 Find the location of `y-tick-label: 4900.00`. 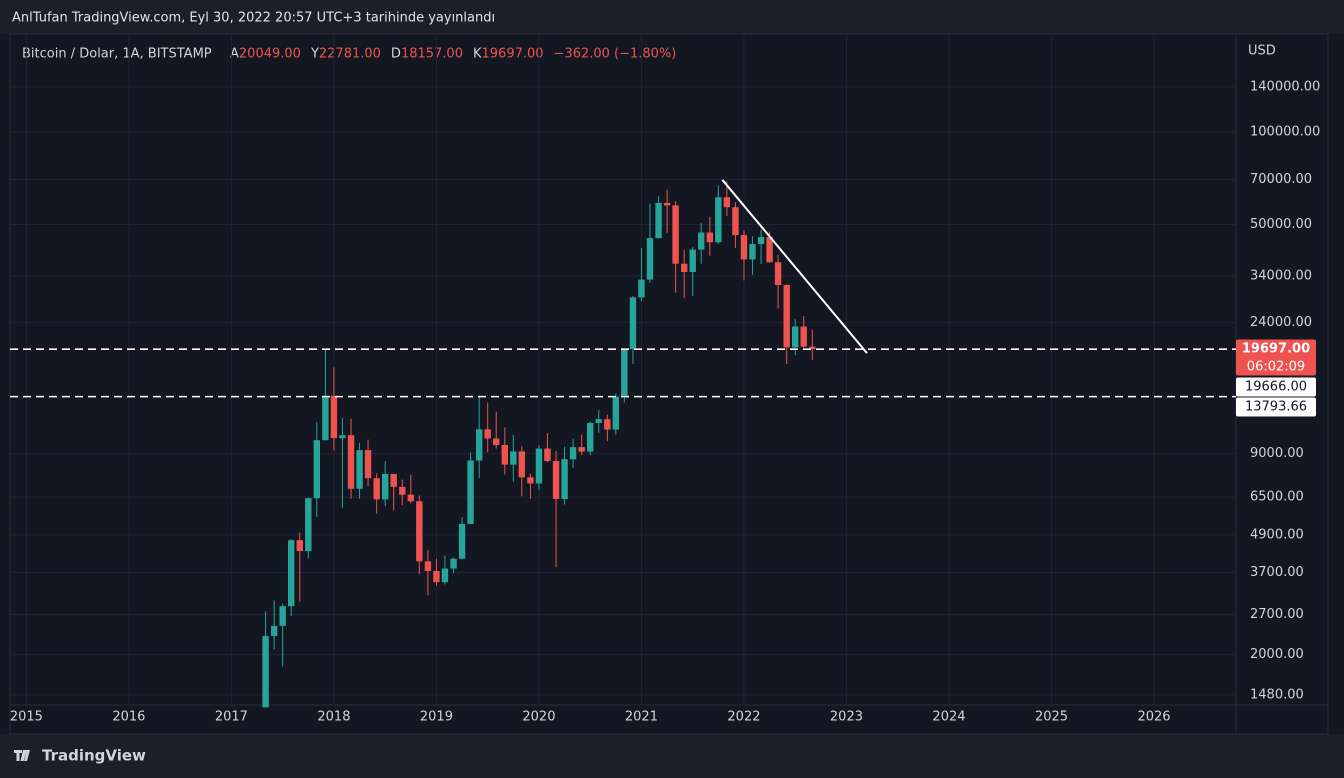

y-tick-label: 4900.00 is located at coordinates (1277, 534).